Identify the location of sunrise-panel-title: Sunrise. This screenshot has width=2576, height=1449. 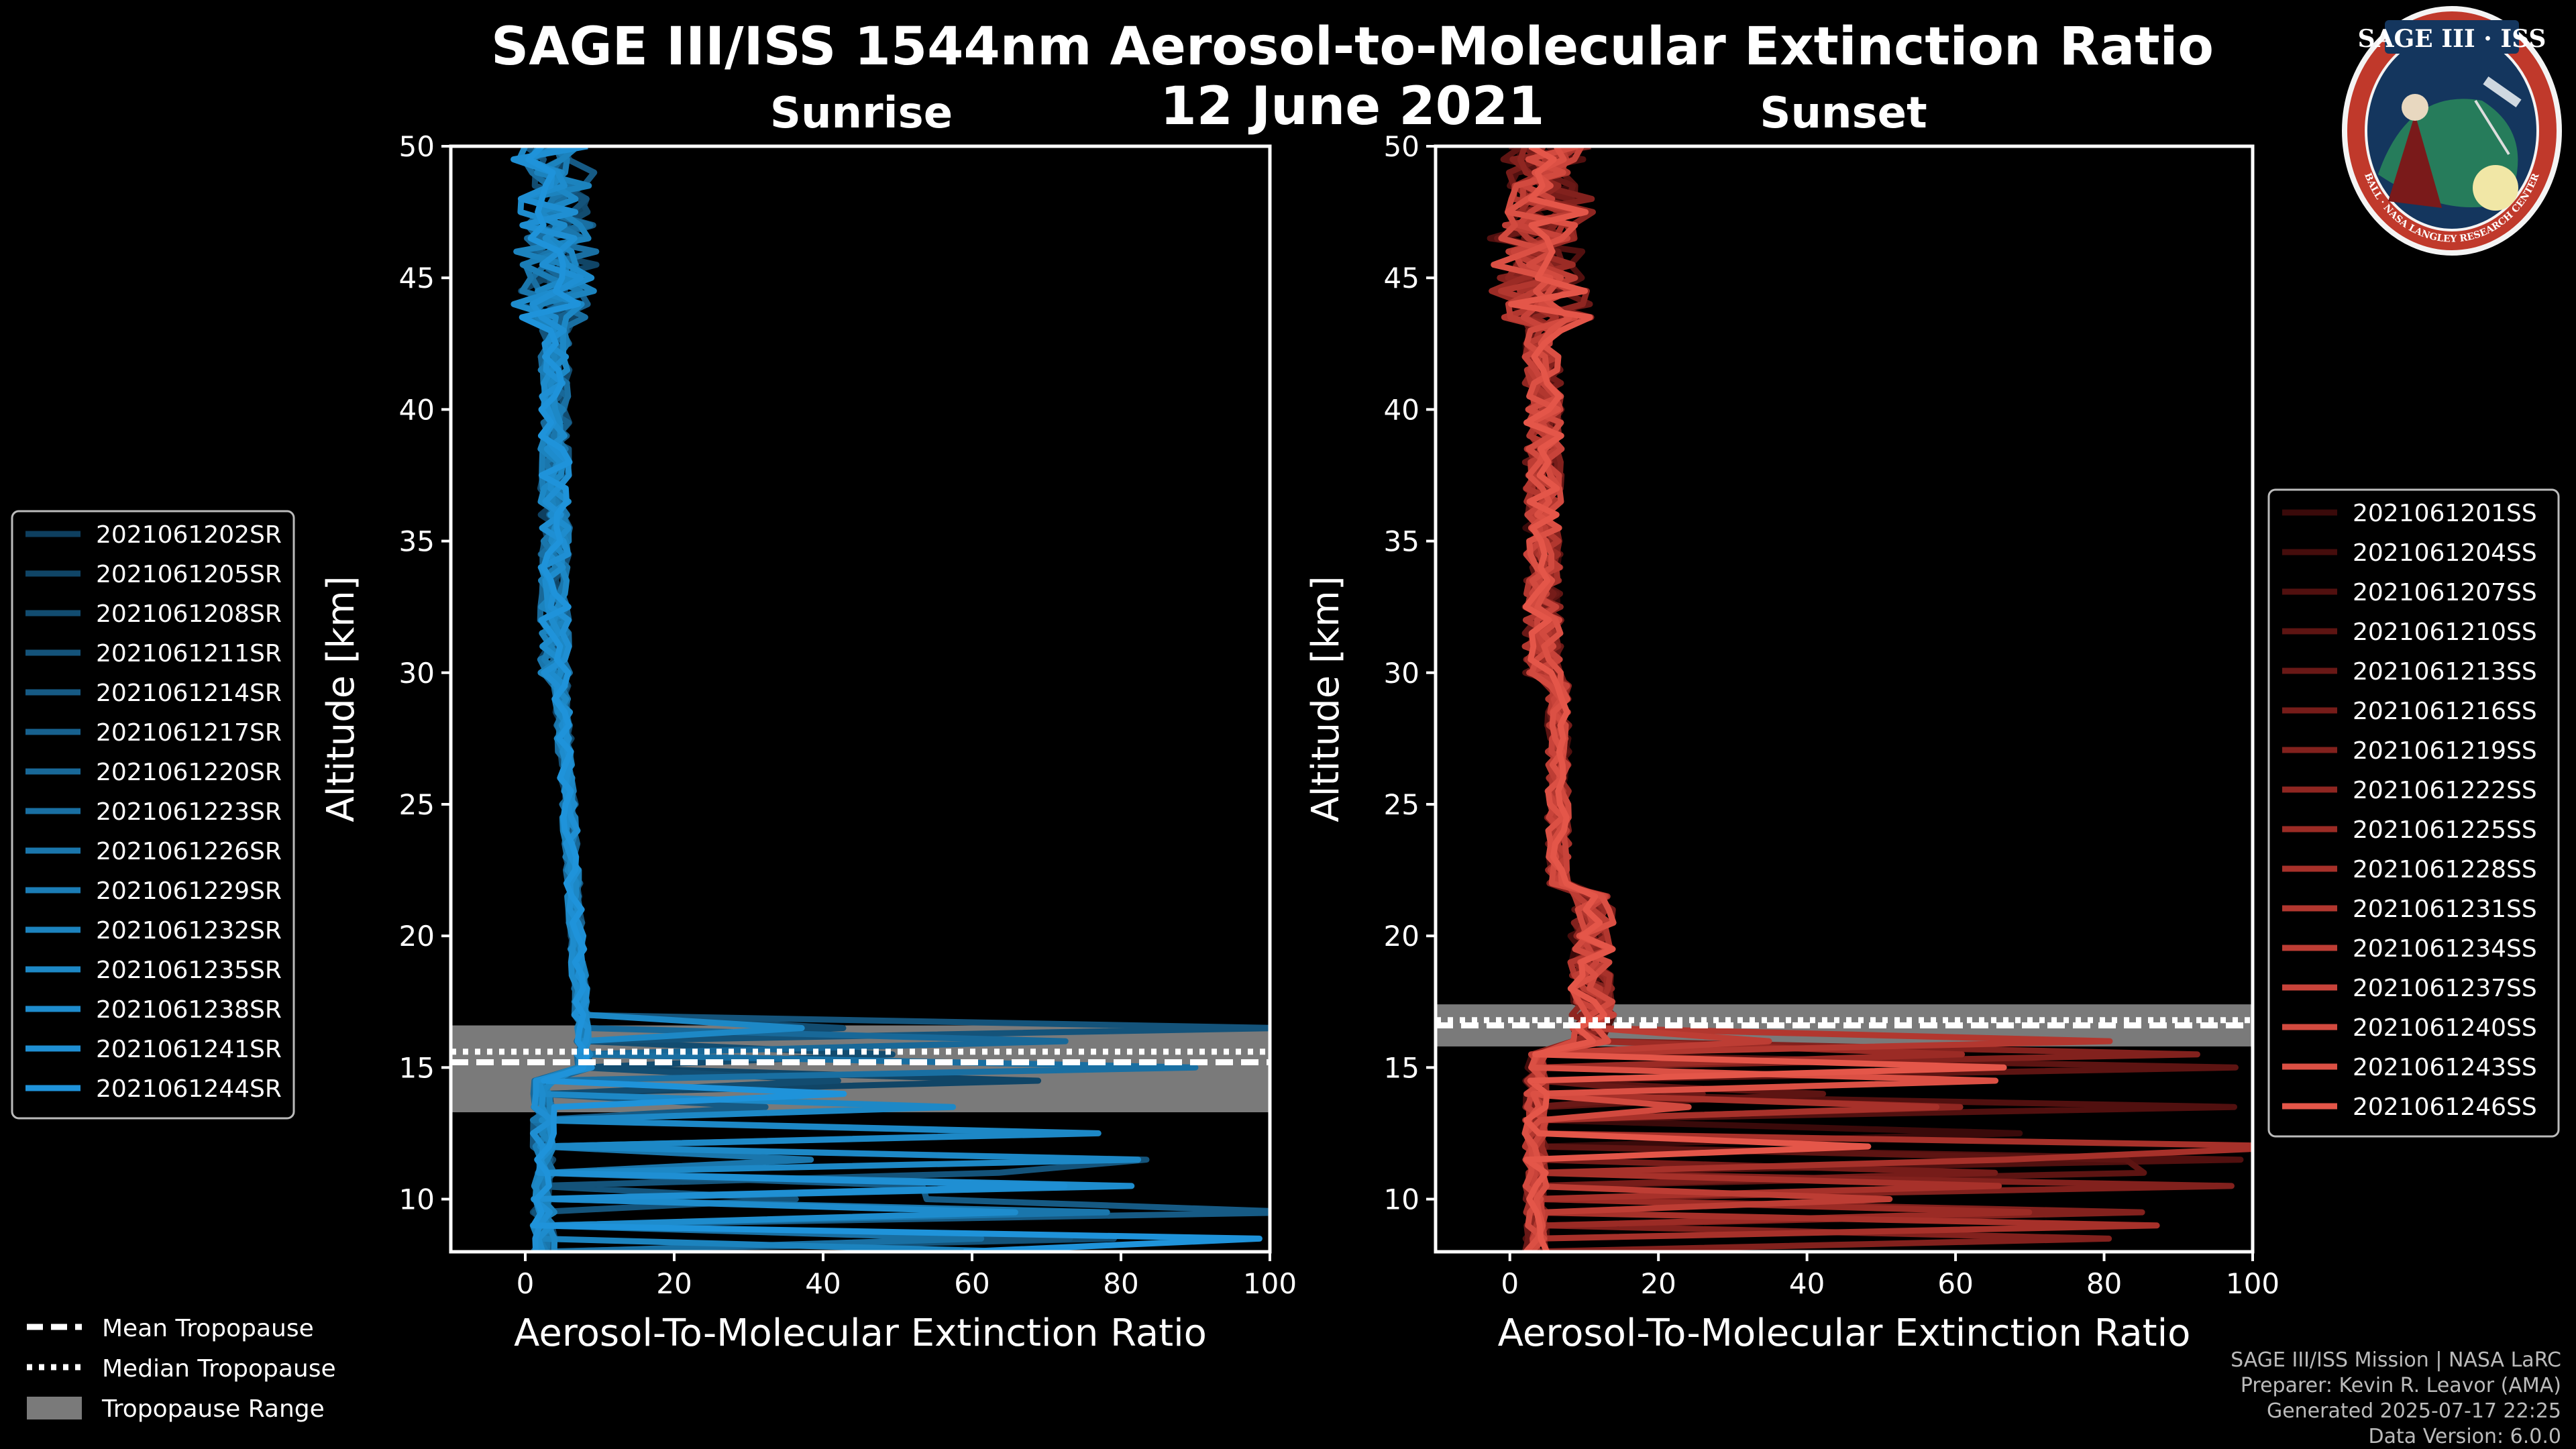
(861, 113).